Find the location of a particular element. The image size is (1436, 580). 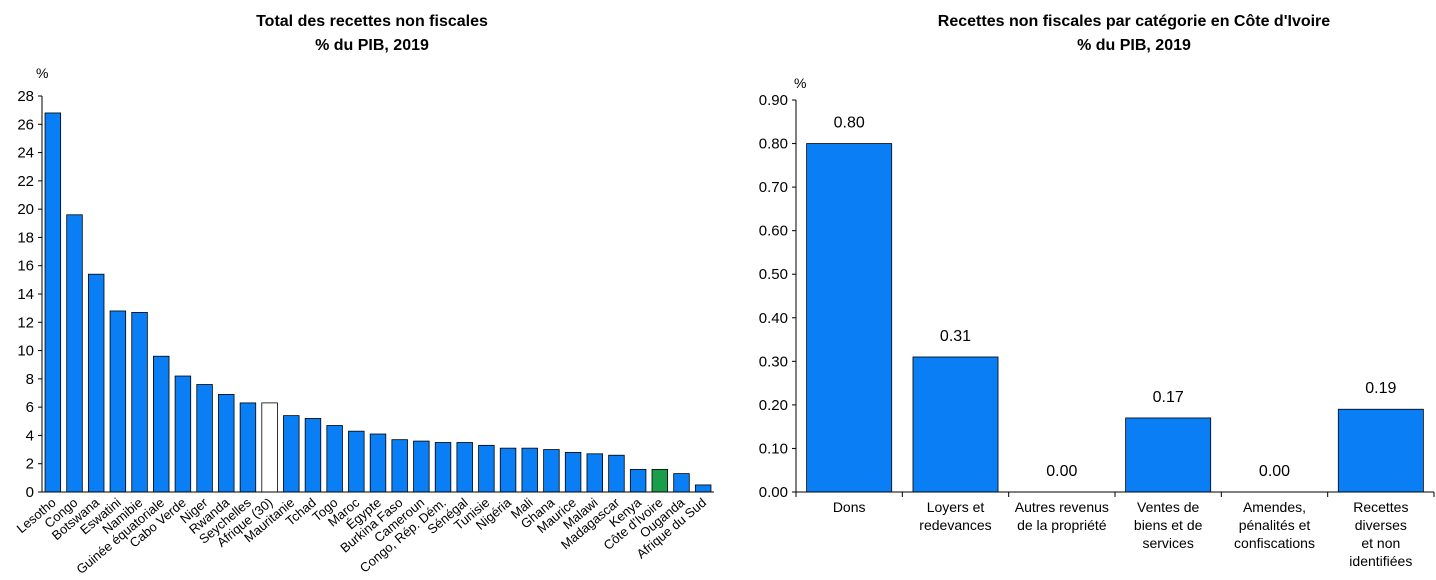

x-tick-label: Autres revenus de la propriété is located at coordinates (1062, 516).